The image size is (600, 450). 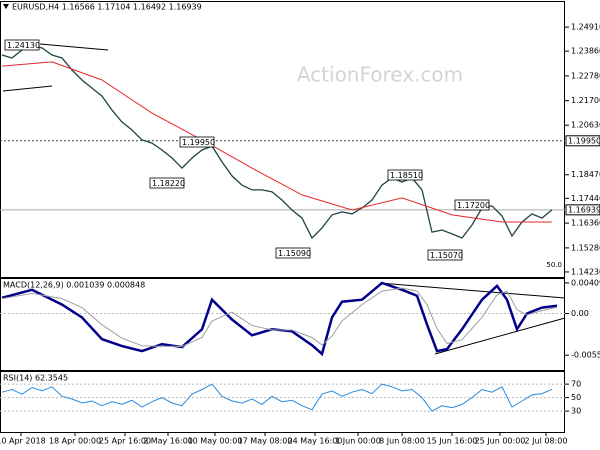 I want to click on y-tick-label: 30, so click(x=576, y=411).